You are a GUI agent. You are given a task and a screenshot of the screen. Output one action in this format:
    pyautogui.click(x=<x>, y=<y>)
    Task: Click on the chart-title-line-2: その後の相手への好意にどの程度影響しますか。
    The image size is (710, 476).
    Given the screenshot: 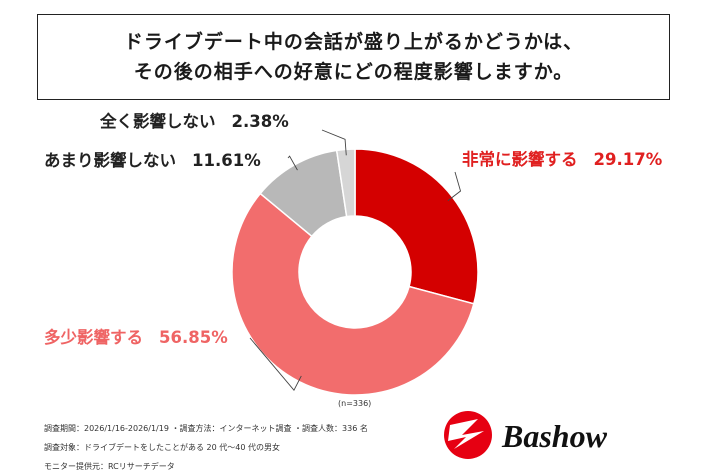 What is the action you would take?
    pyautogui.click(x=353, y=72)
    